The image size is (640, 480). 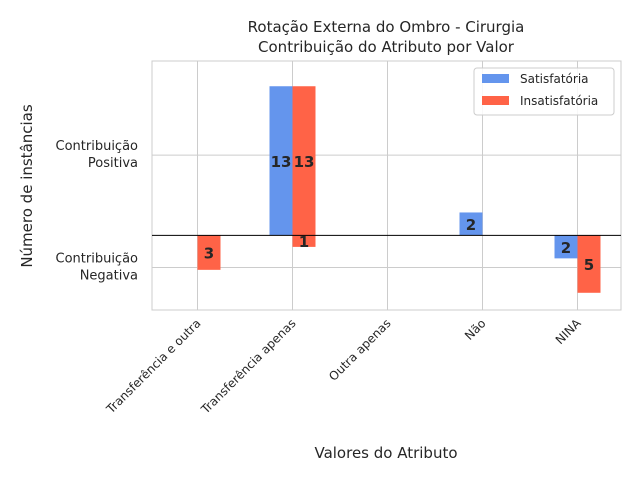 What do you see at coordinates (568, 331) in the screenshot?
I see `x-tick-label: NINA` at bounding box center [568, 331].